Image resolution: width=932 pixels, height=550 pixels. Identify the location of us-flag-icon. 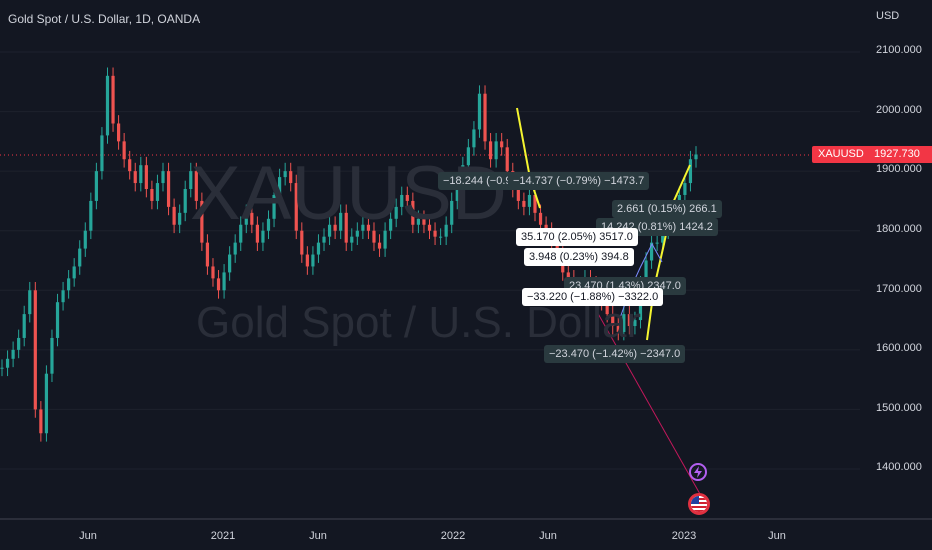
(699, 504).